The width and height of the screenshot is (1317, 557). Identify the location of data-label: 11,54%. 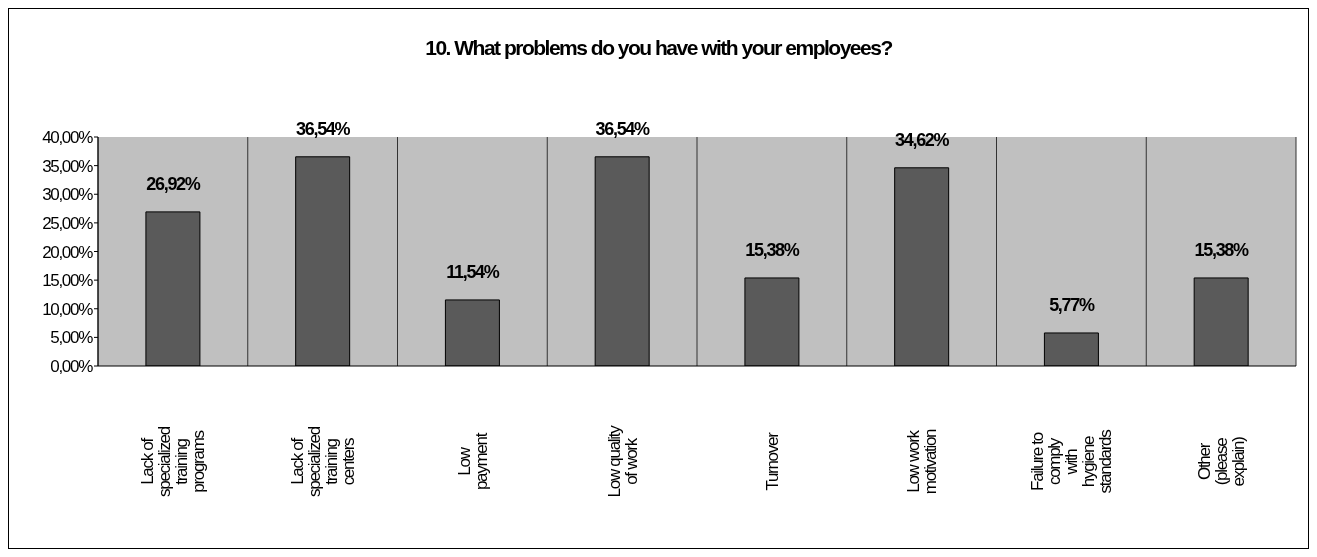
(473, 271).